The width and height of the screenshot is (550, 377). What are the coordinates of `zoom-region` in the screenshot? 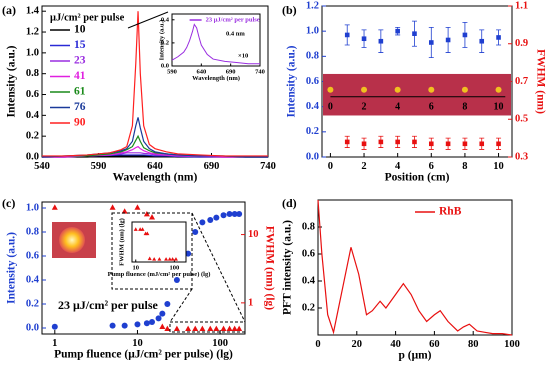 It's located at (207, 327).